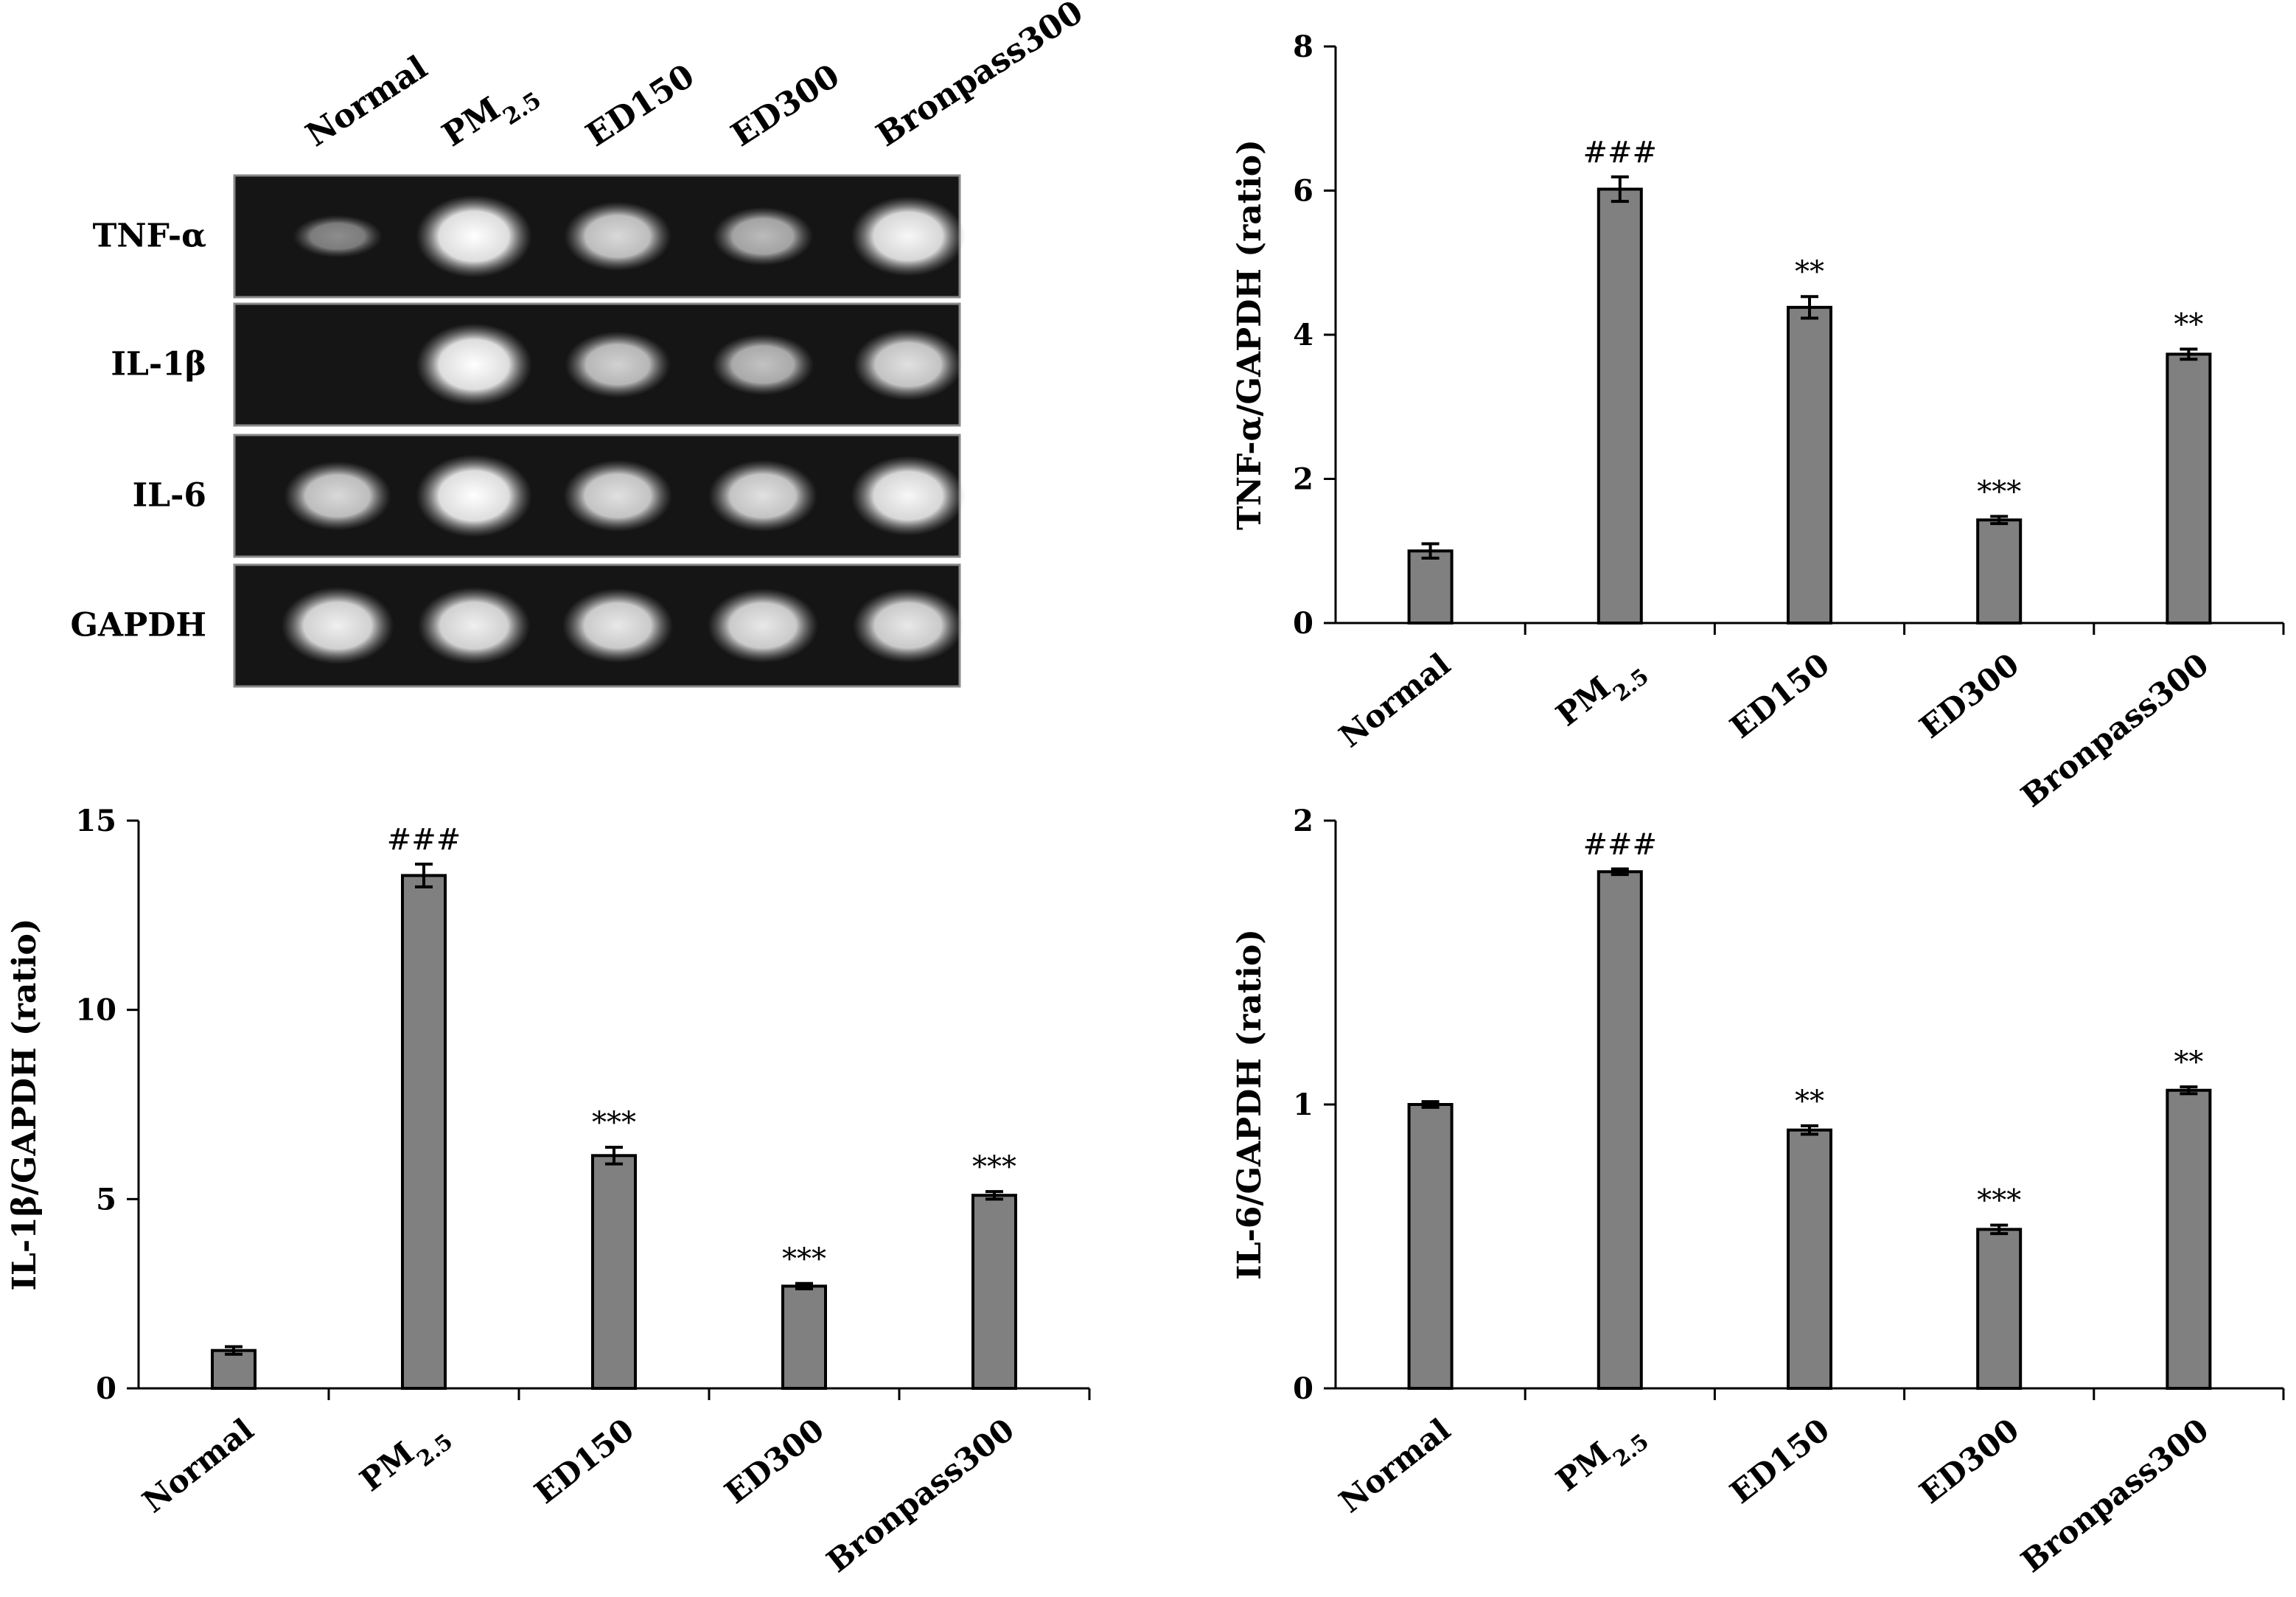 The height and width of the screenshot is (1597, 2296). What do you see at coordinates (95, 1010) in the screenshot?
I see `y-tick-label: 10` at bounding box center [95, 1010].